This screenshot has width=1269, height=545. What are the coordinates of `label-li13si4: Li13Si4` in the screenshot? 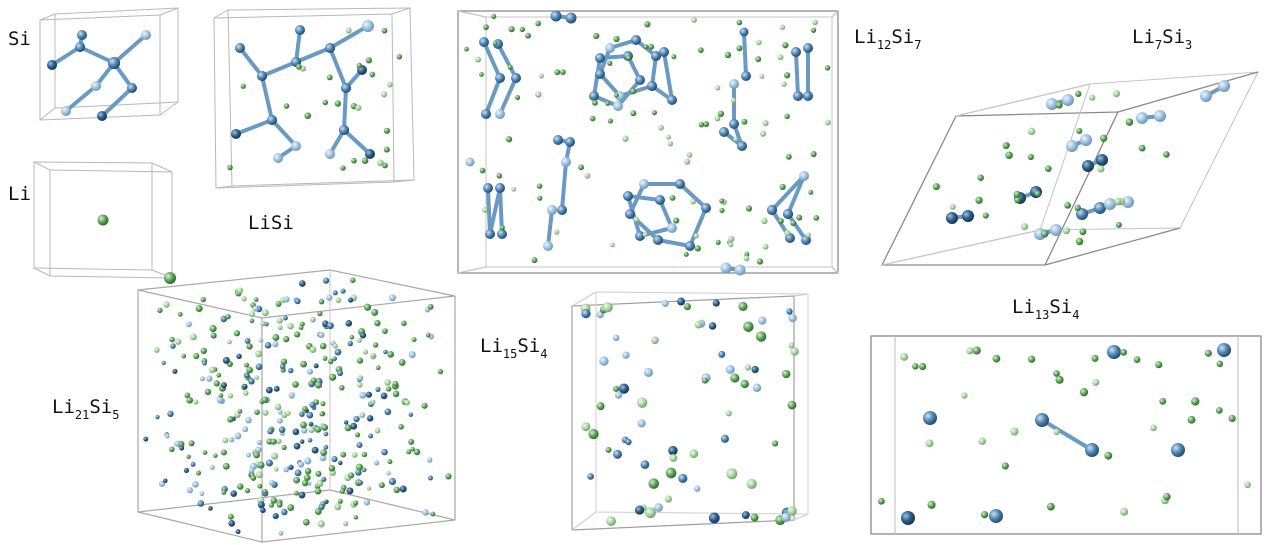 It's located at (1046, 309).